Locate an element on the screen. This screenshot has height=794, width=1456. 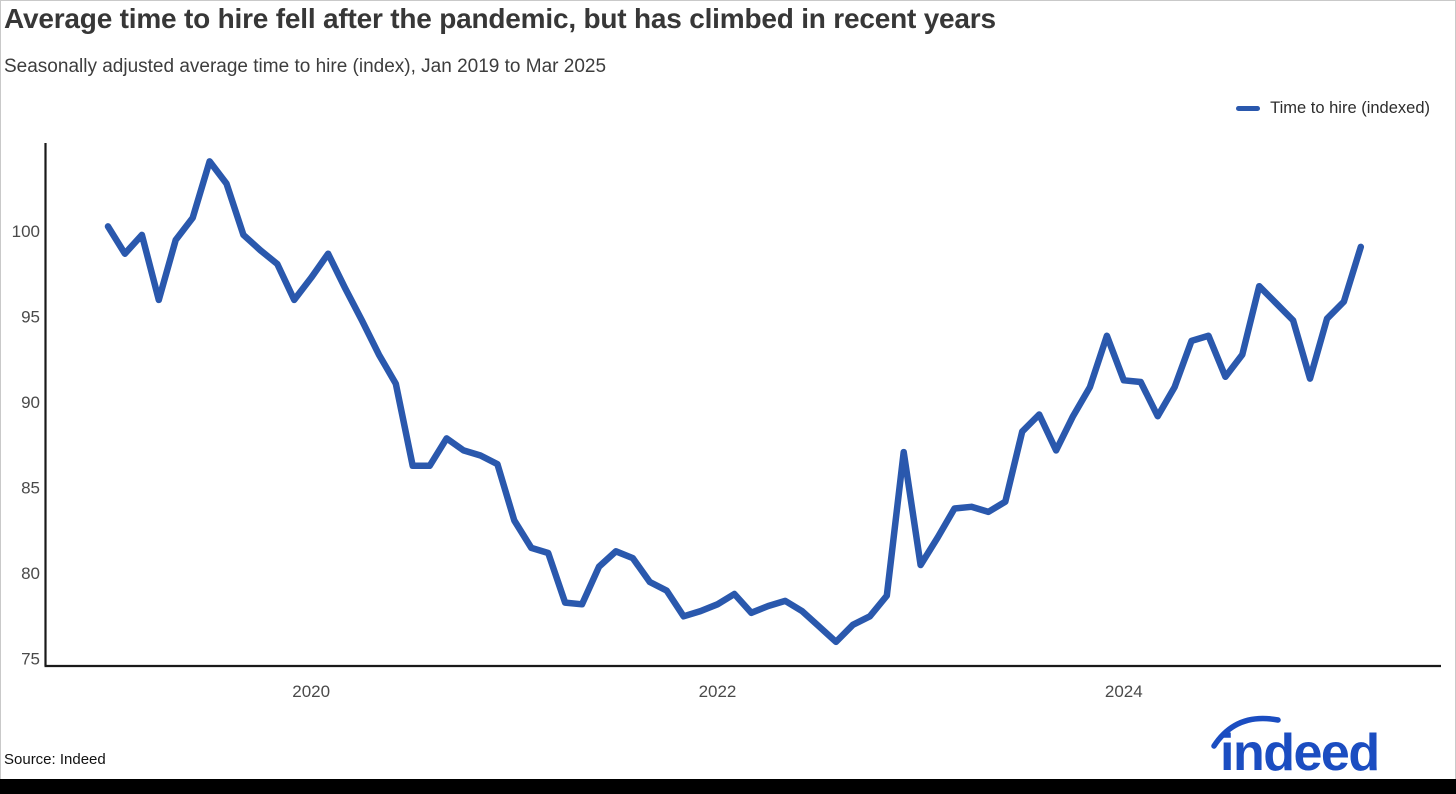
x-tick-label: 2022 is located at coordinates (718, 691).